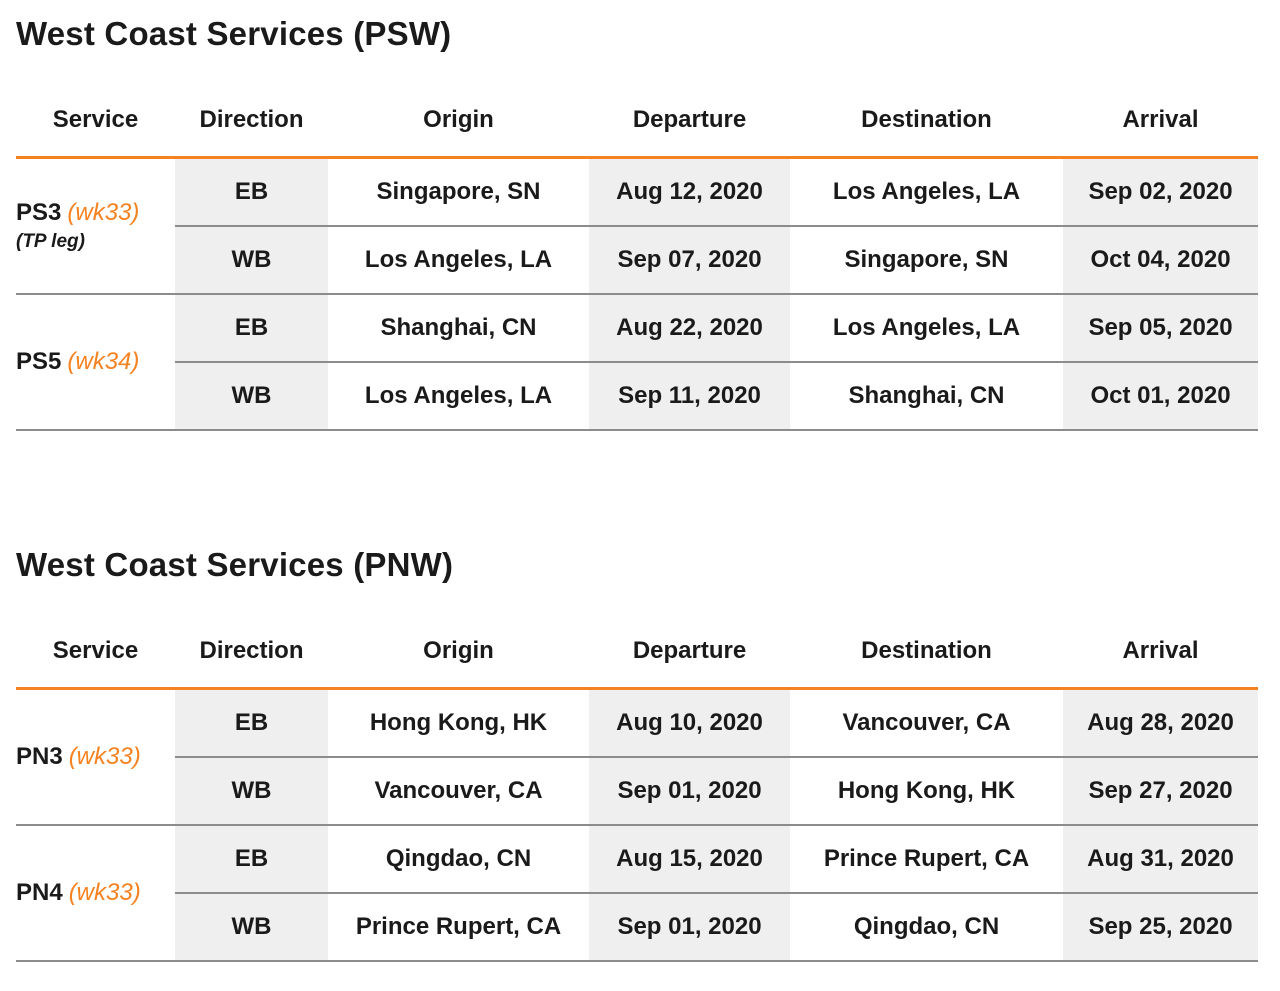  What do you see at coordinates (689, 260) in the screenshot?
I see `departure-cell: Sep 07, 2020` at bounding box center [689, 260].